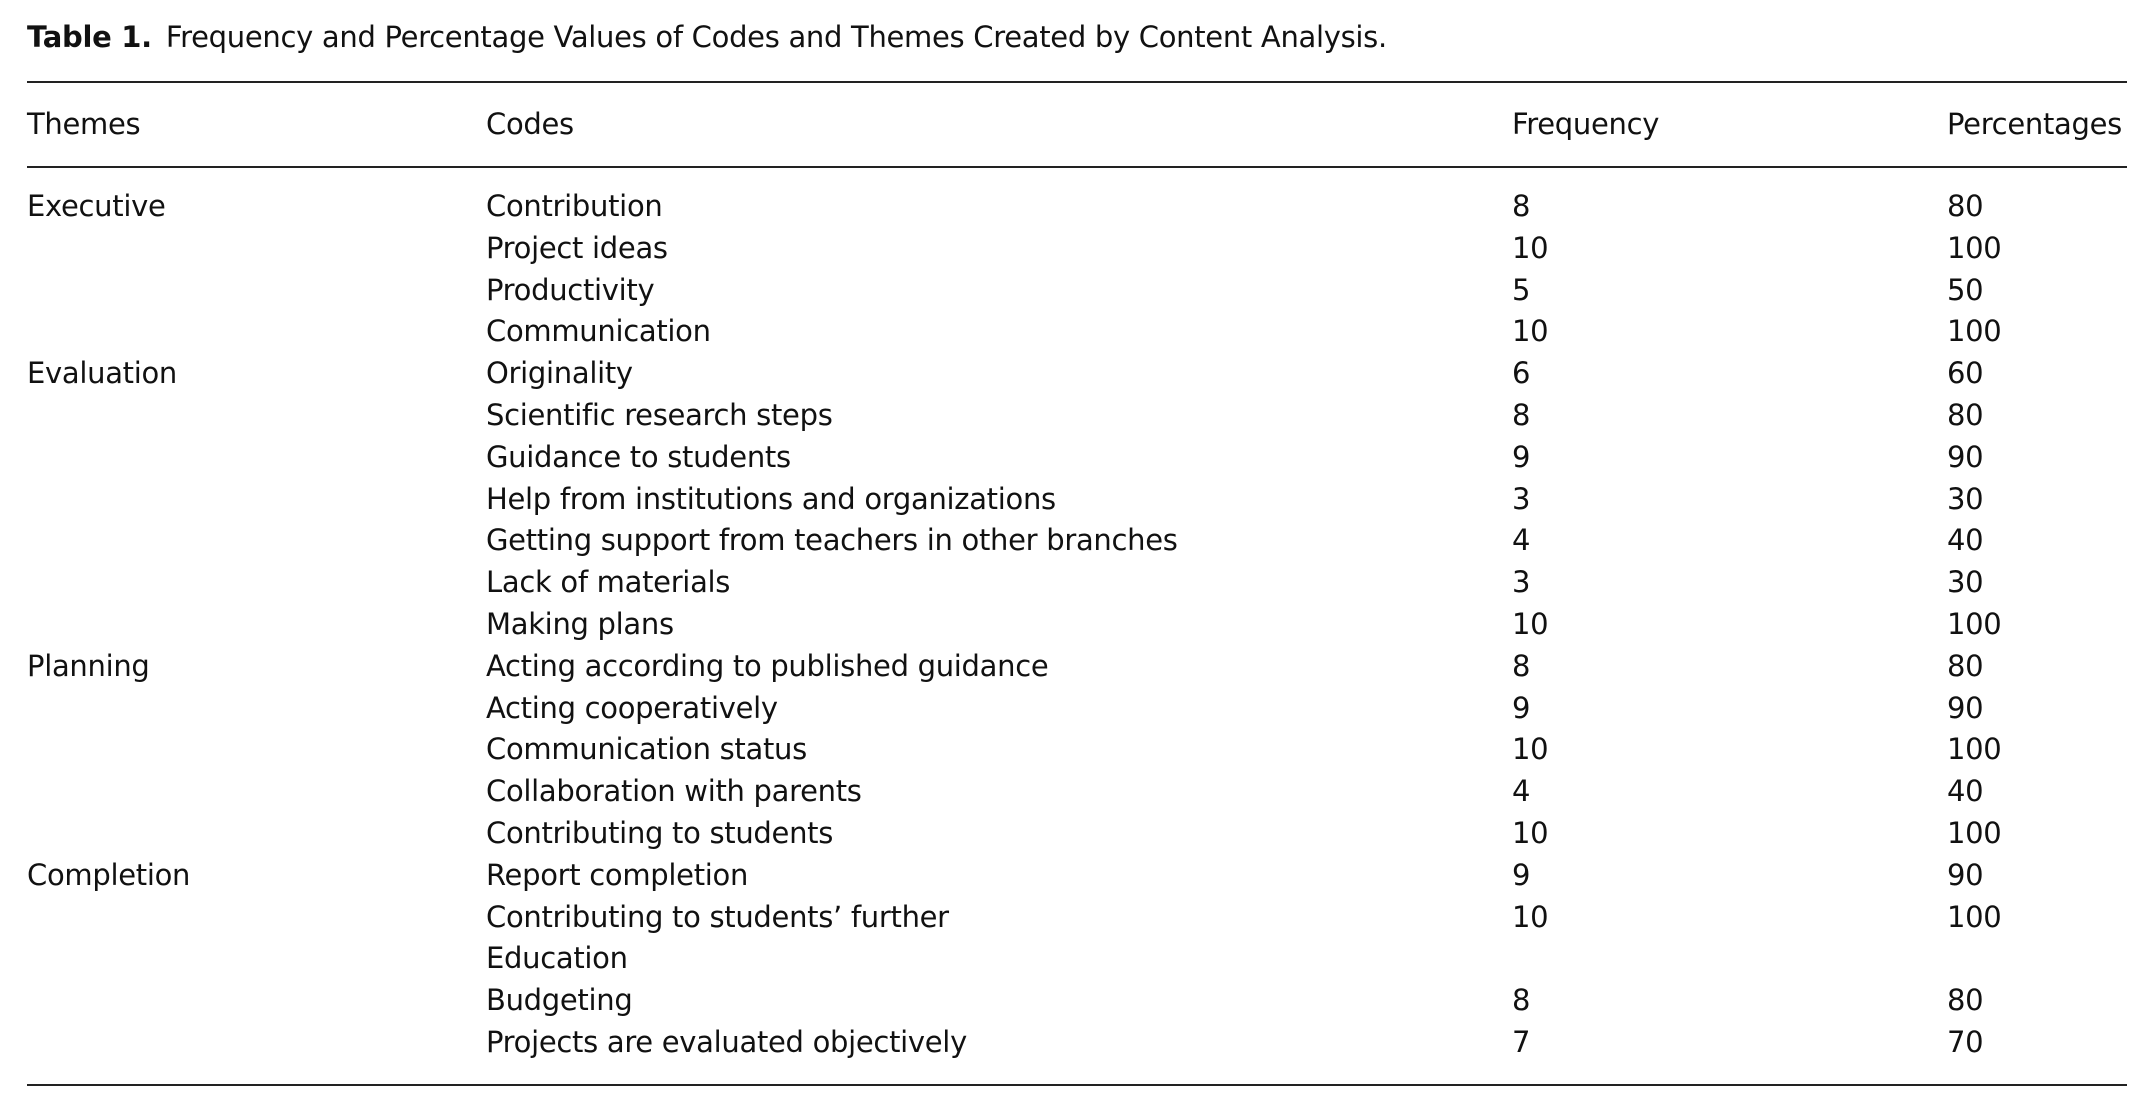 This screenshot has width=2142, height=1108. Describe the element at coordinates (557, 958) in the screenshot. I see `code-cell-continuation: Education` at that location.